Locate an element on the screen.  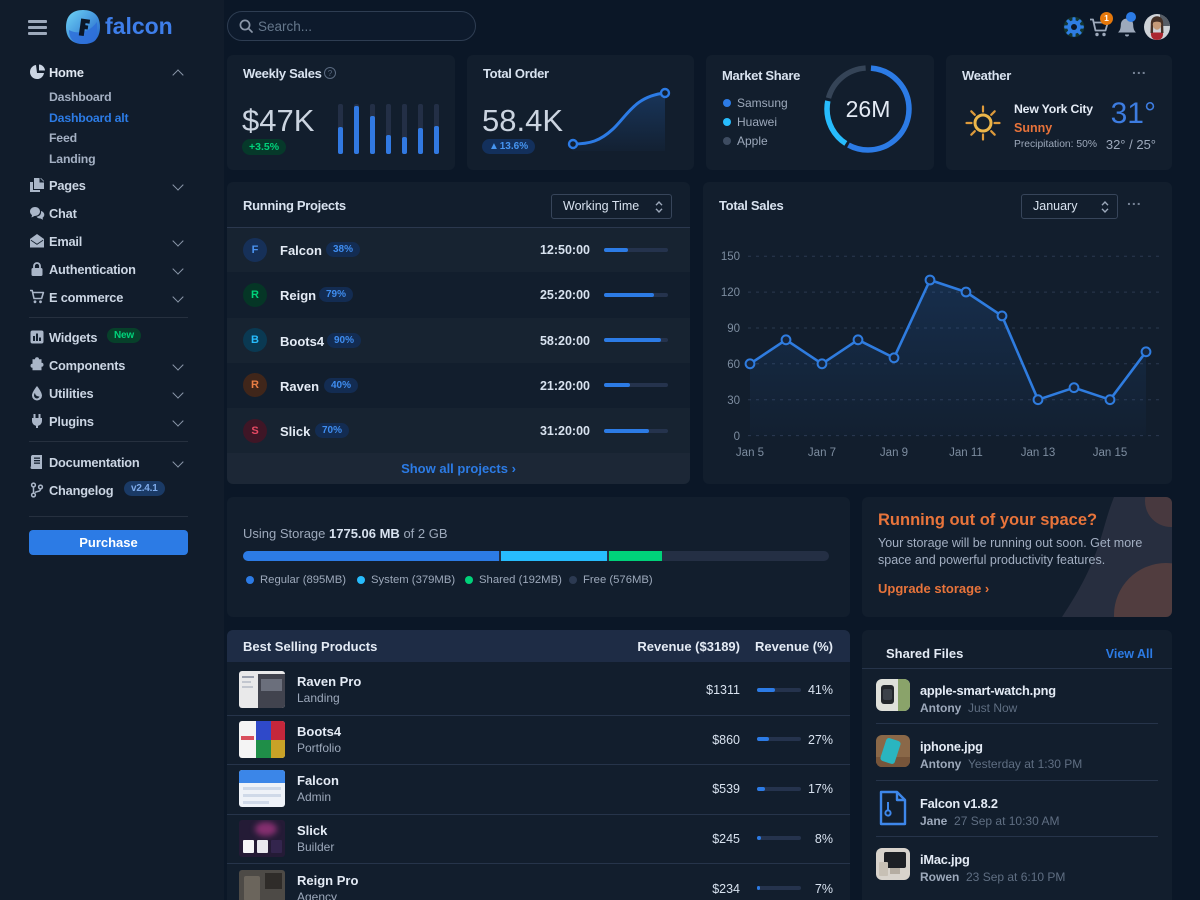
svg-text: 150 is located at coordinates (730, 257).